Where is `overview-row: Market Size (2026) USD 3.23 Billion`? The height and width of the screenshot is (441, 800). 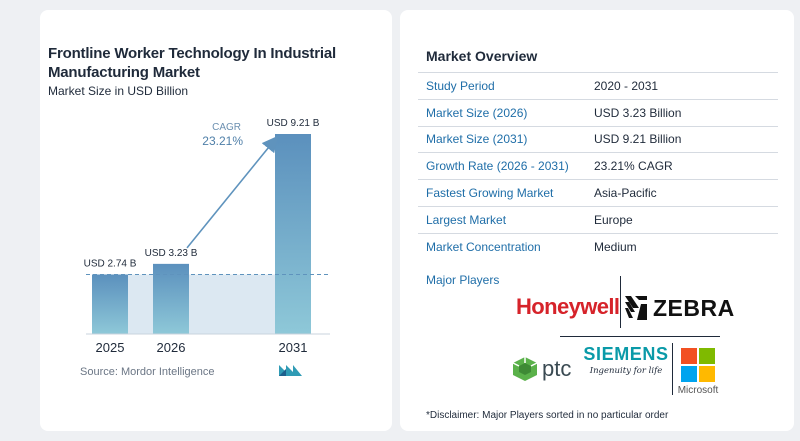
overview-row: Market Size (2026) USD 3.23 Billion is located at coordinates (598, 112).